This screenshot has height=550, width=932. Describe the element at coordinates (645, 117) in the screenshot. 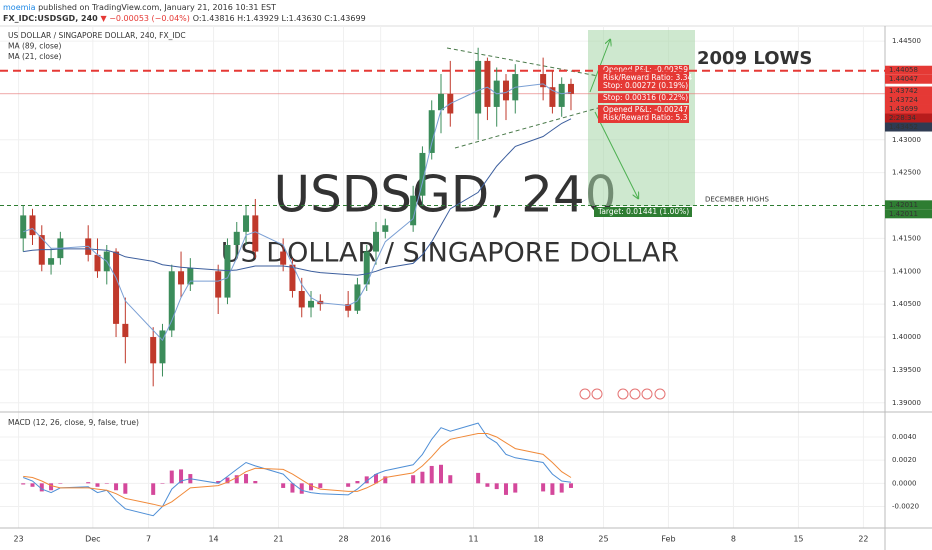

I see `annotation: Risk/Reward Ratio: 5.3` at that location.